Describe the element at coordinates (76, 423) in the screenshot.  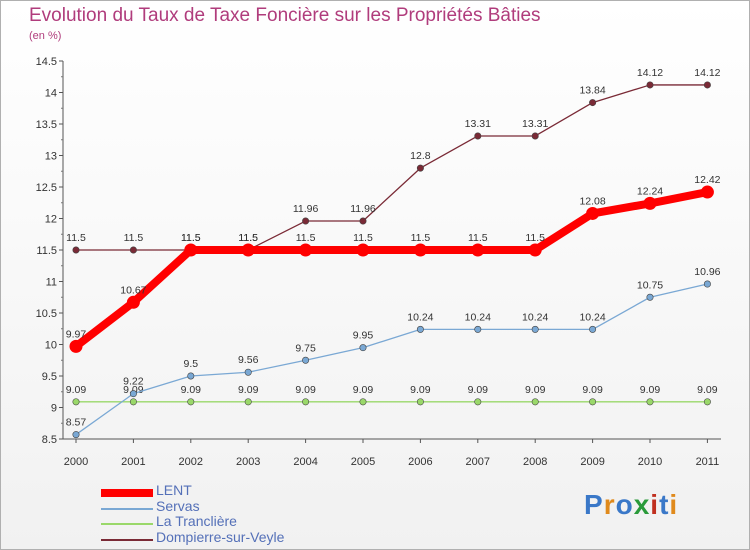
I see `data-label: 8.57` at that location.